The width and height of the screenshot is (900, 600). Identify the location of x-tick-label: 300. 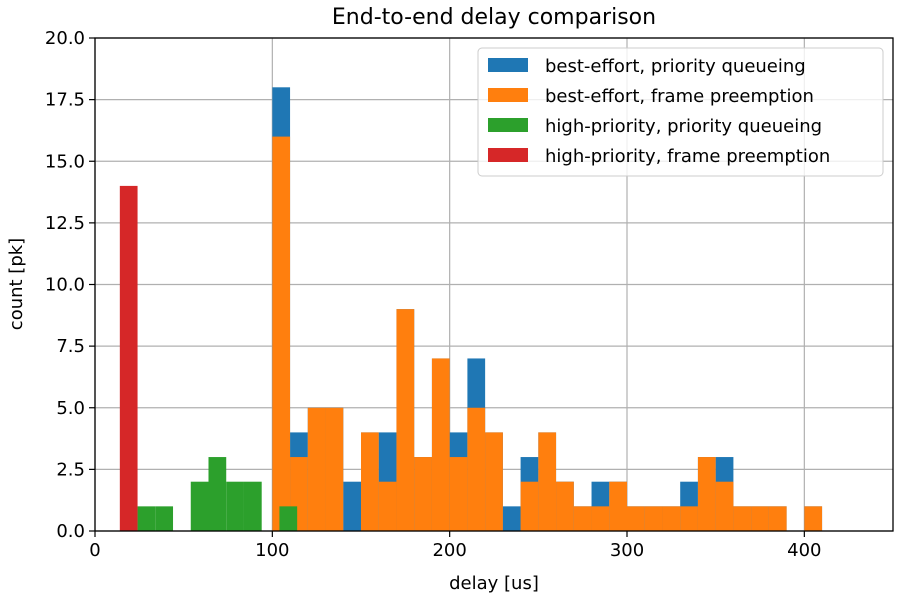
(627, 550).